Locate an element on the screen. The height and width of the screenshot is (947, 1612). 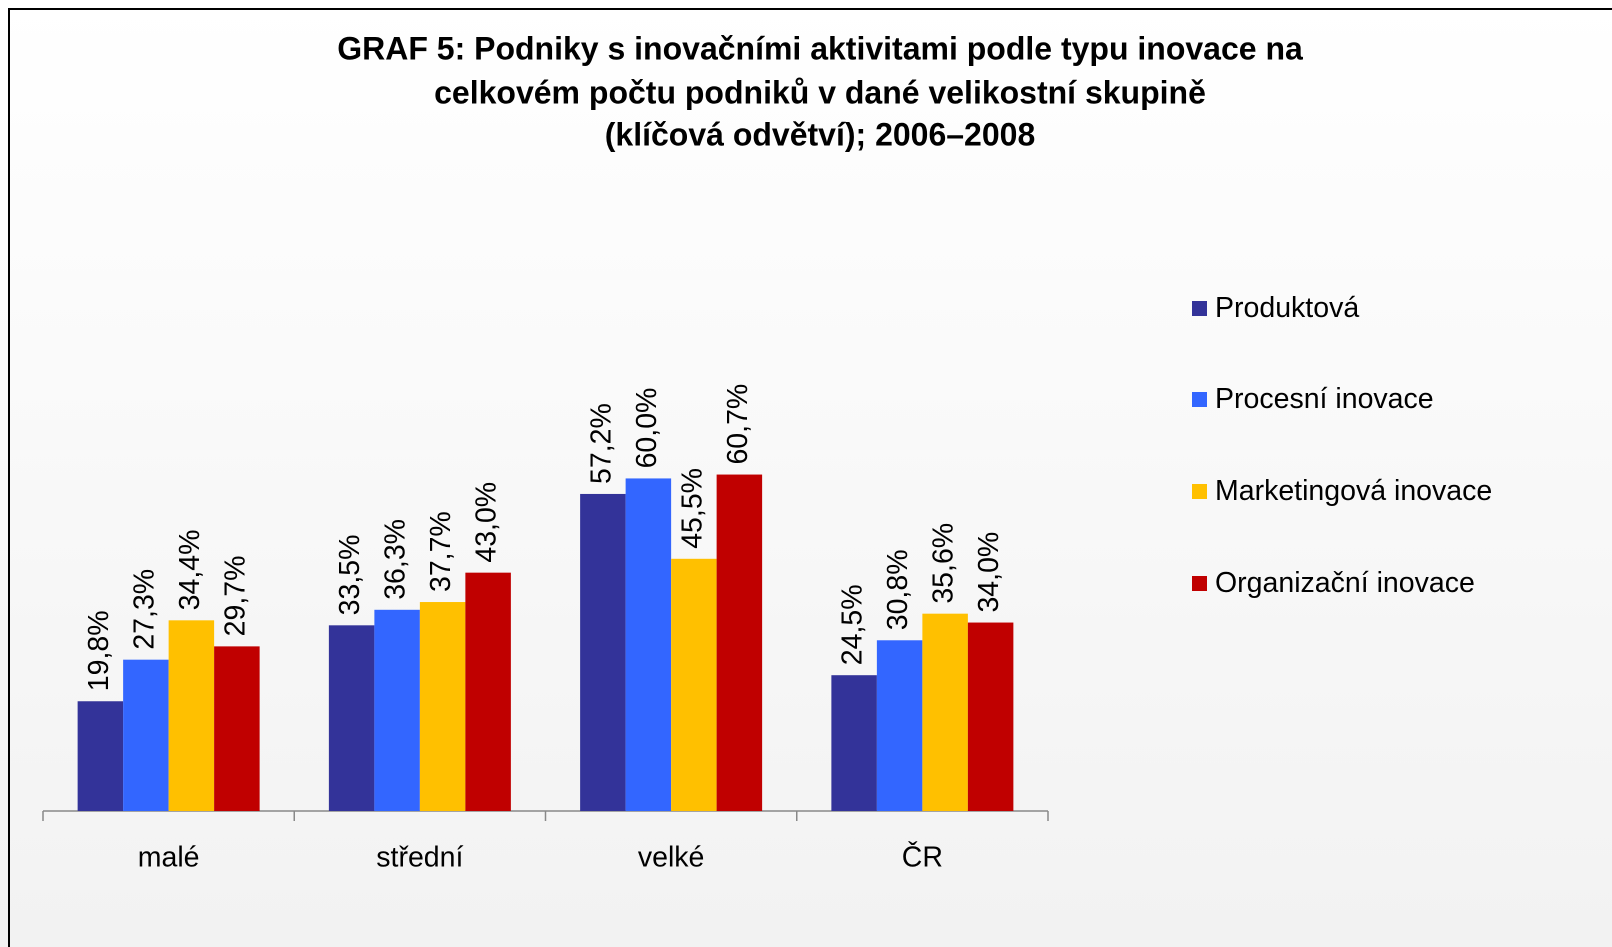
data-label: 27,3% is located at coordinates (144, 609).